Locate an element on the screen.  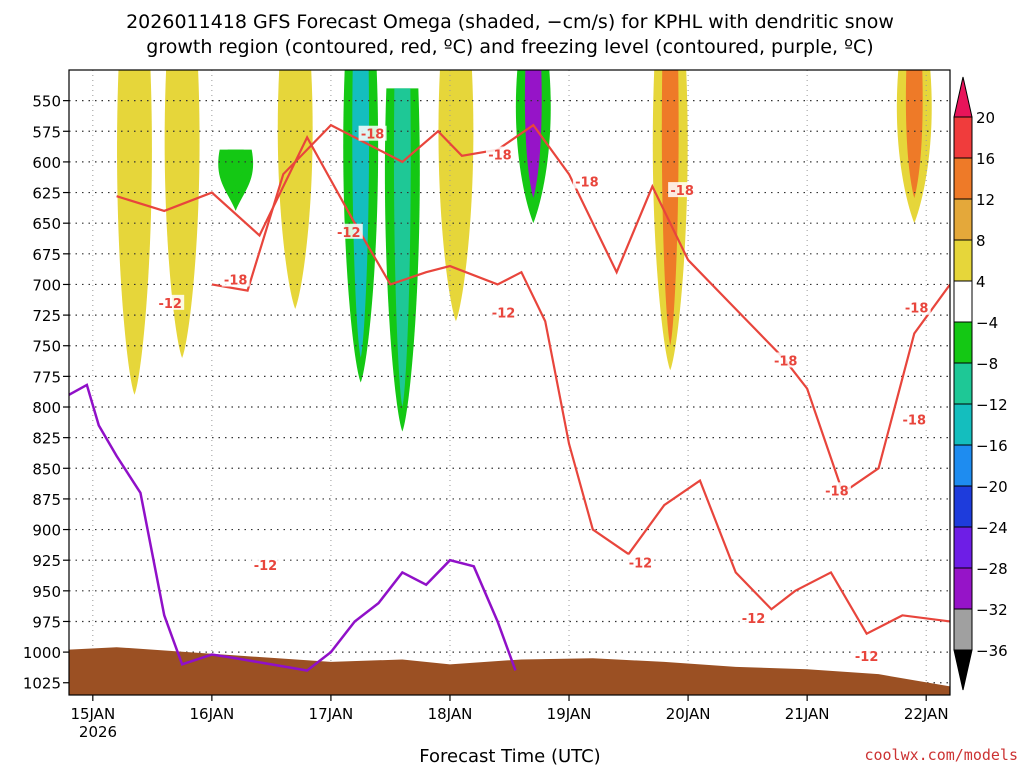
x-tick-label: 20JAN is located at coordinates (688, 714).